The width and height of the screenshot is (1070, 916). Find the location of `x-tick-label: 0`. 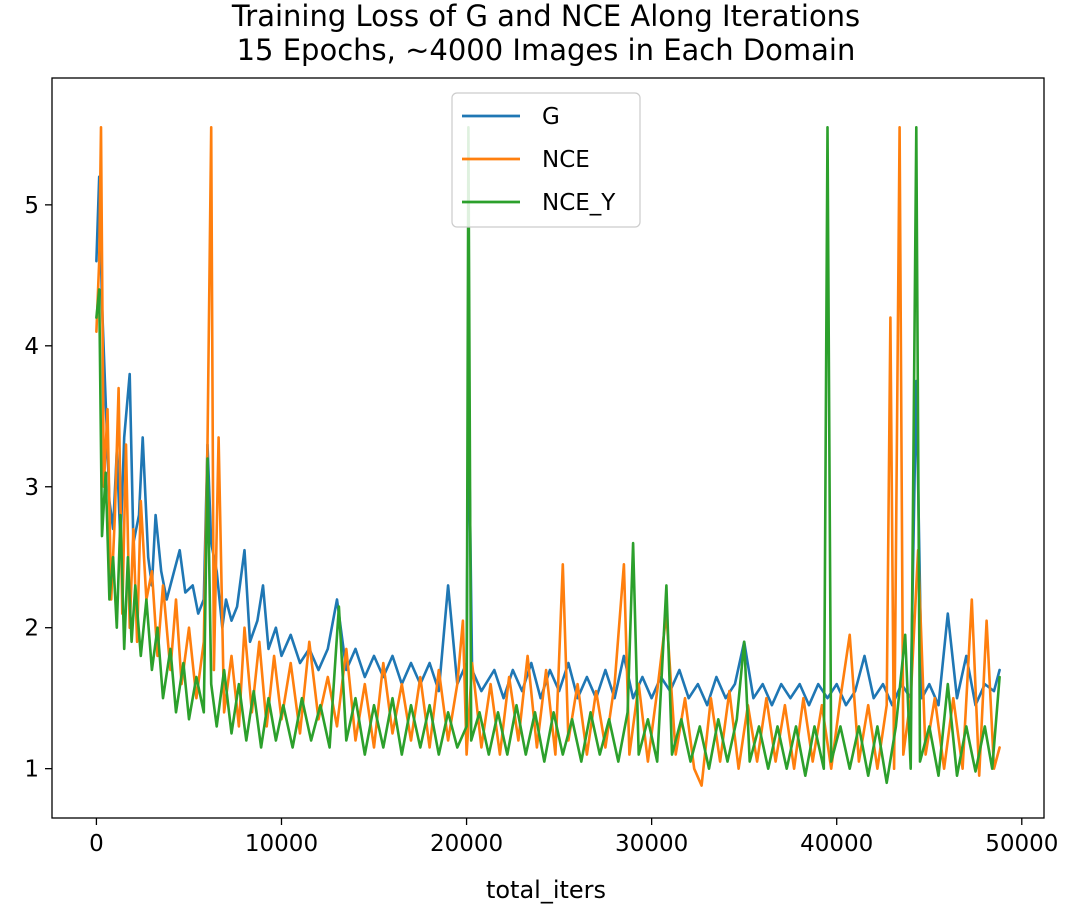

x-tick-label: 0 is located at coordinates (96, 844).